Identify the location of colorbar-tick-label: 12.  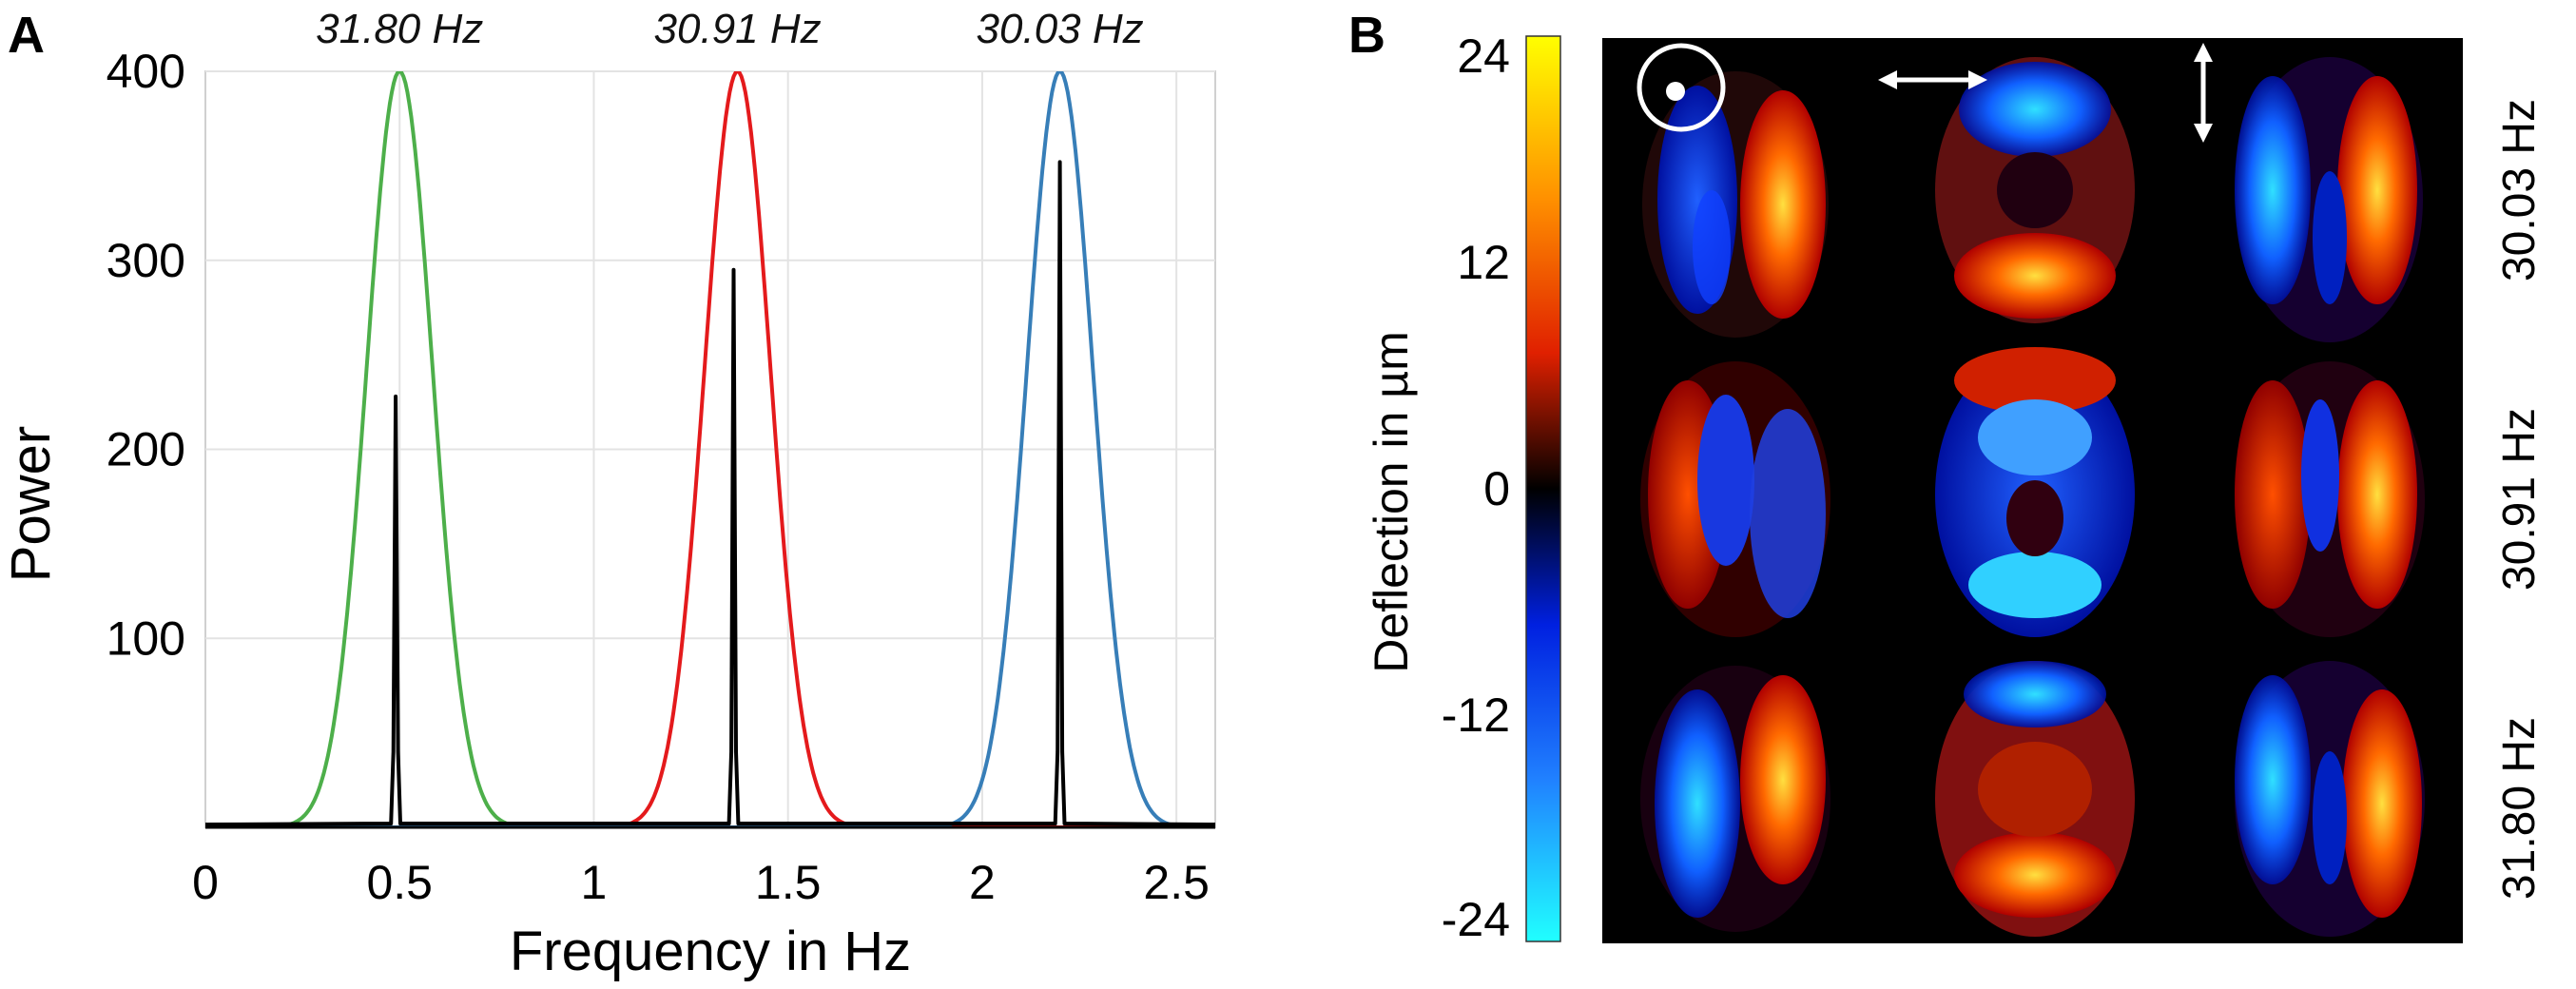
(1483, 262).